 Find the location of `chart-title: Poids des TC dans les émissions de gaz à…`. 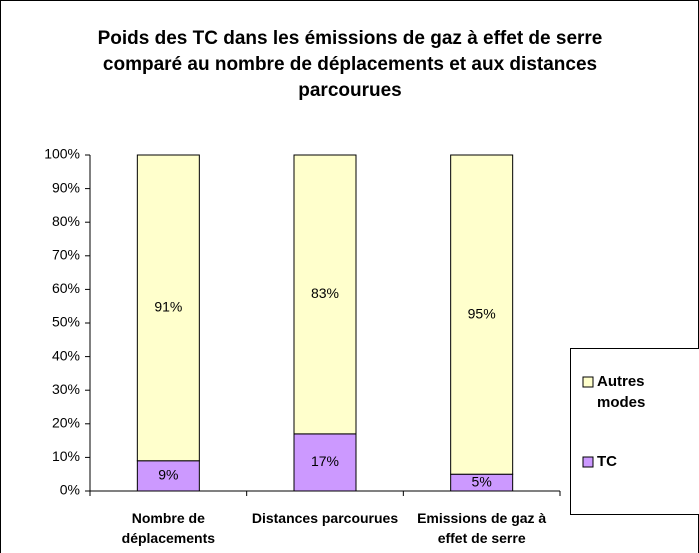

chart-title: Poids des TC dans les émissions de gaz à… is located at coordinates (350, 64).